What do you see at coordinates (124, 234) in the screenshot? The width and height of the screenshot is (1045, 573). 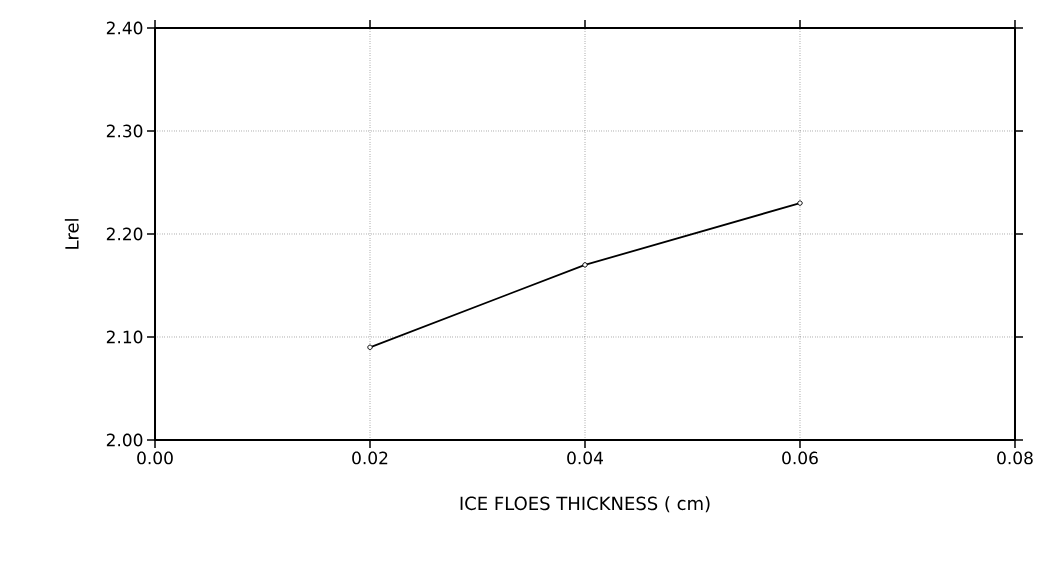 I see `y-tick-label: 2.20` at bounding box center [124, 234].